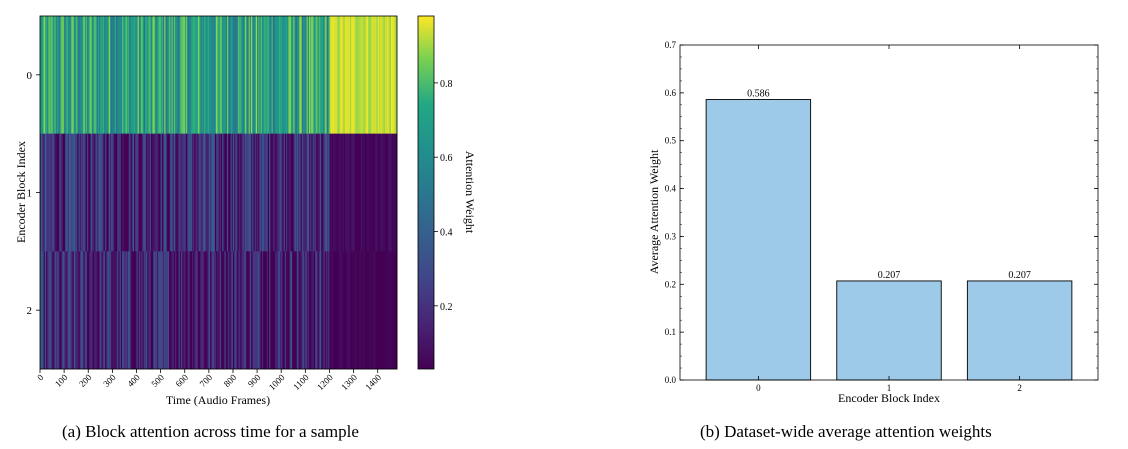 Image resolution: width=1128 pixels, height=449 pixels. What do you see at coordinates (109, 380) in the screenshot?
I see `heatmap-x-tick-label: 300` at bounding box center [109, 380].